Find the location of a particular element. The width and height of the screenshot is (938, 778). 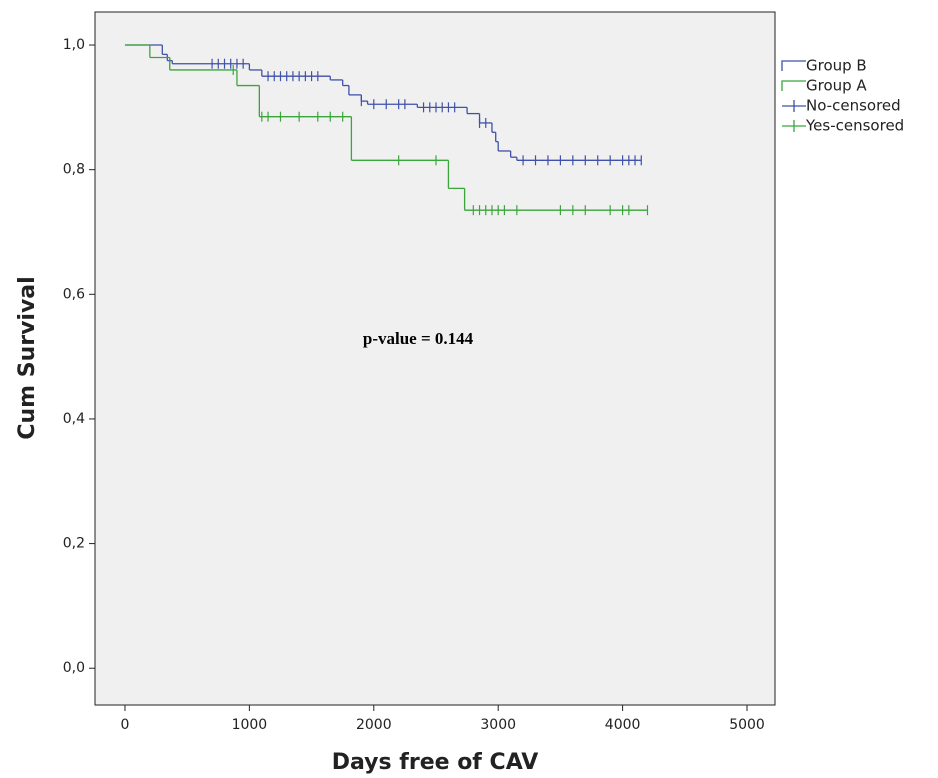

y-tick-label: 0,8 is located at coordinates (74, 170).